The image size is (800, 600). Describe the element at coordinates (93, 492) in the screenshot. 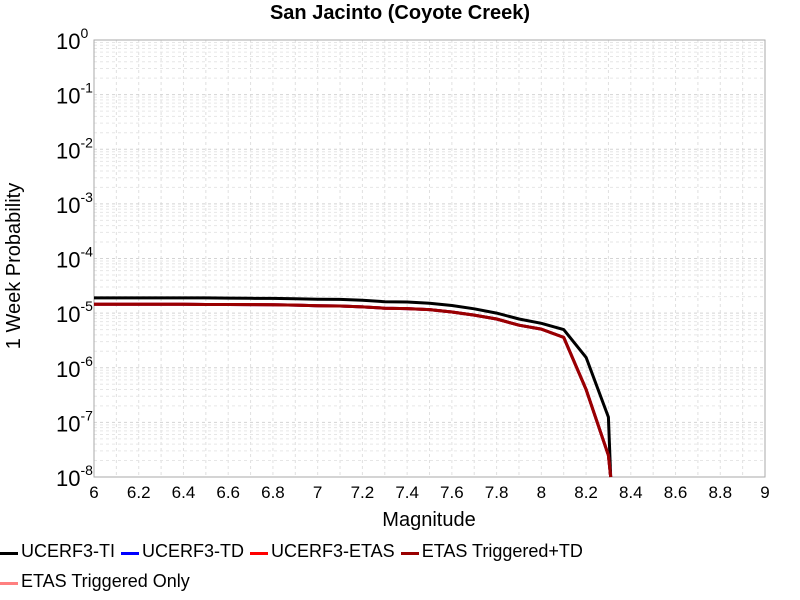

I see `x-tick-label: 6` at that location.